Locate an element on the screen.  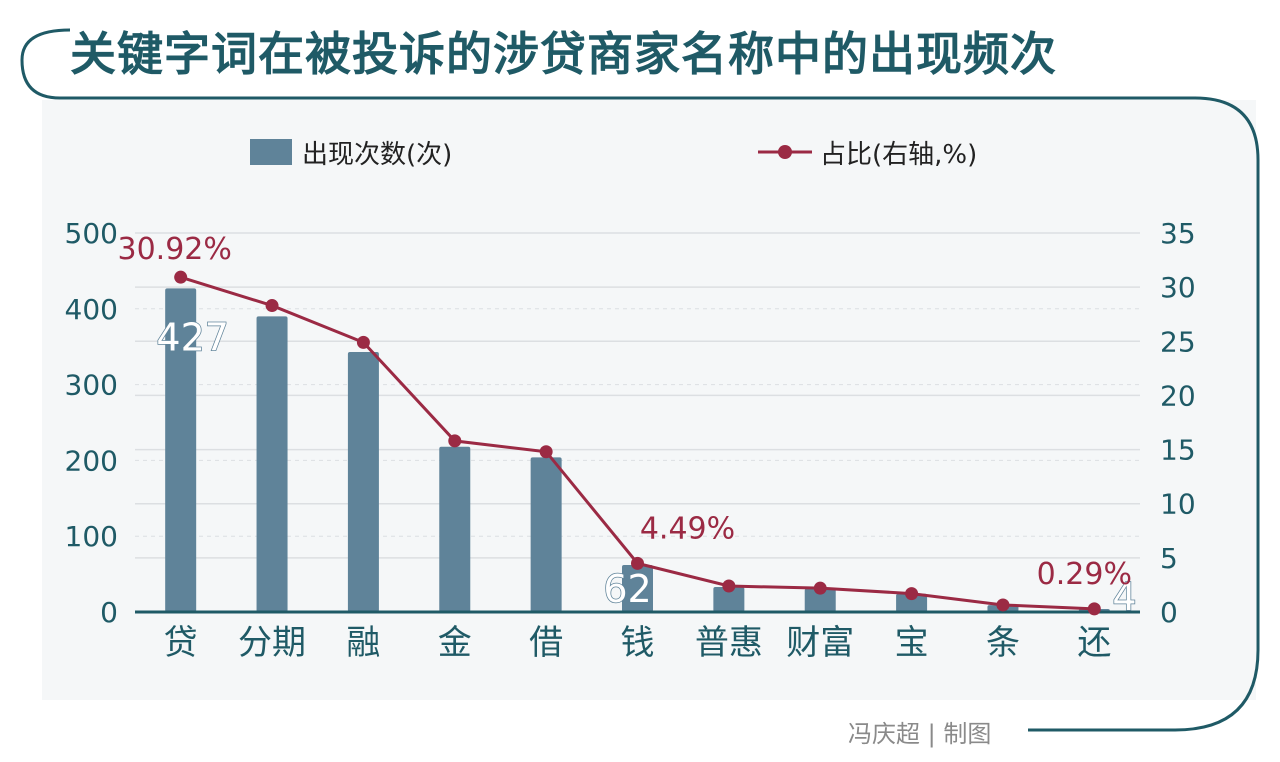
left-axis-tick-label: 200 is located at coordinates (91, 460).